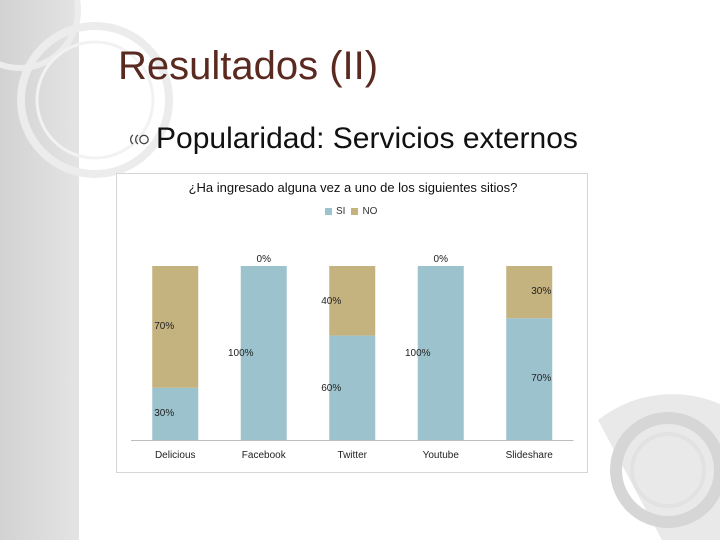 The width and height of the screenshot is (720, 540). What do you see at coordinates (264, 455) in the screenshot?
I see `category-label-facebook: Facebook` at bounding box center [264, 455].